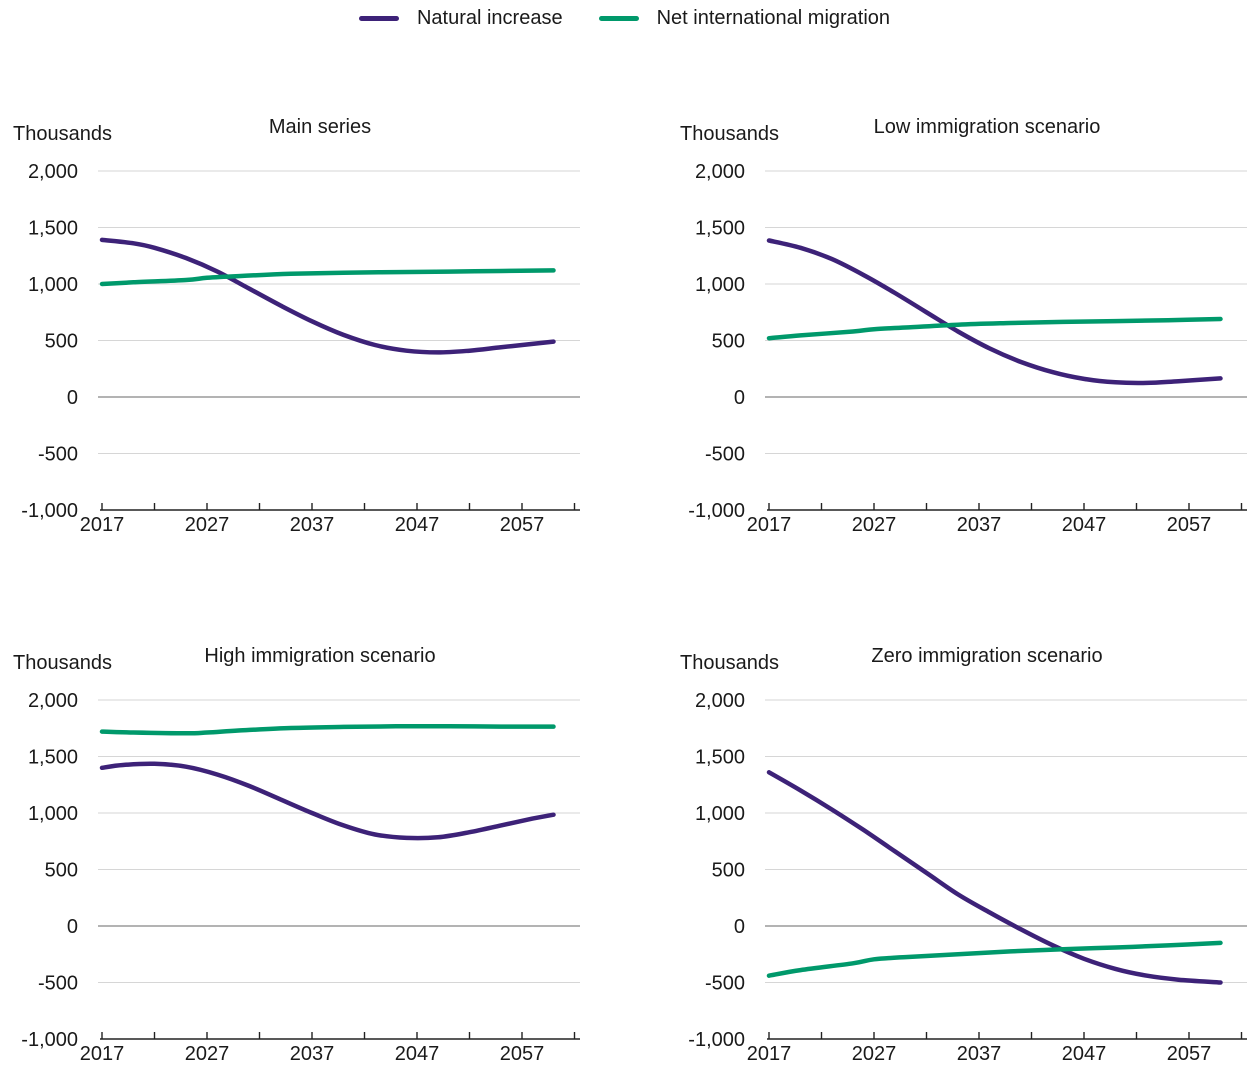 This screenshot has height=1065, width=1249. What do you see at coordinates (987, 127) in the screenshot?
I see `chart-title: Low immigration scenario` at bounding box center [987, 127].